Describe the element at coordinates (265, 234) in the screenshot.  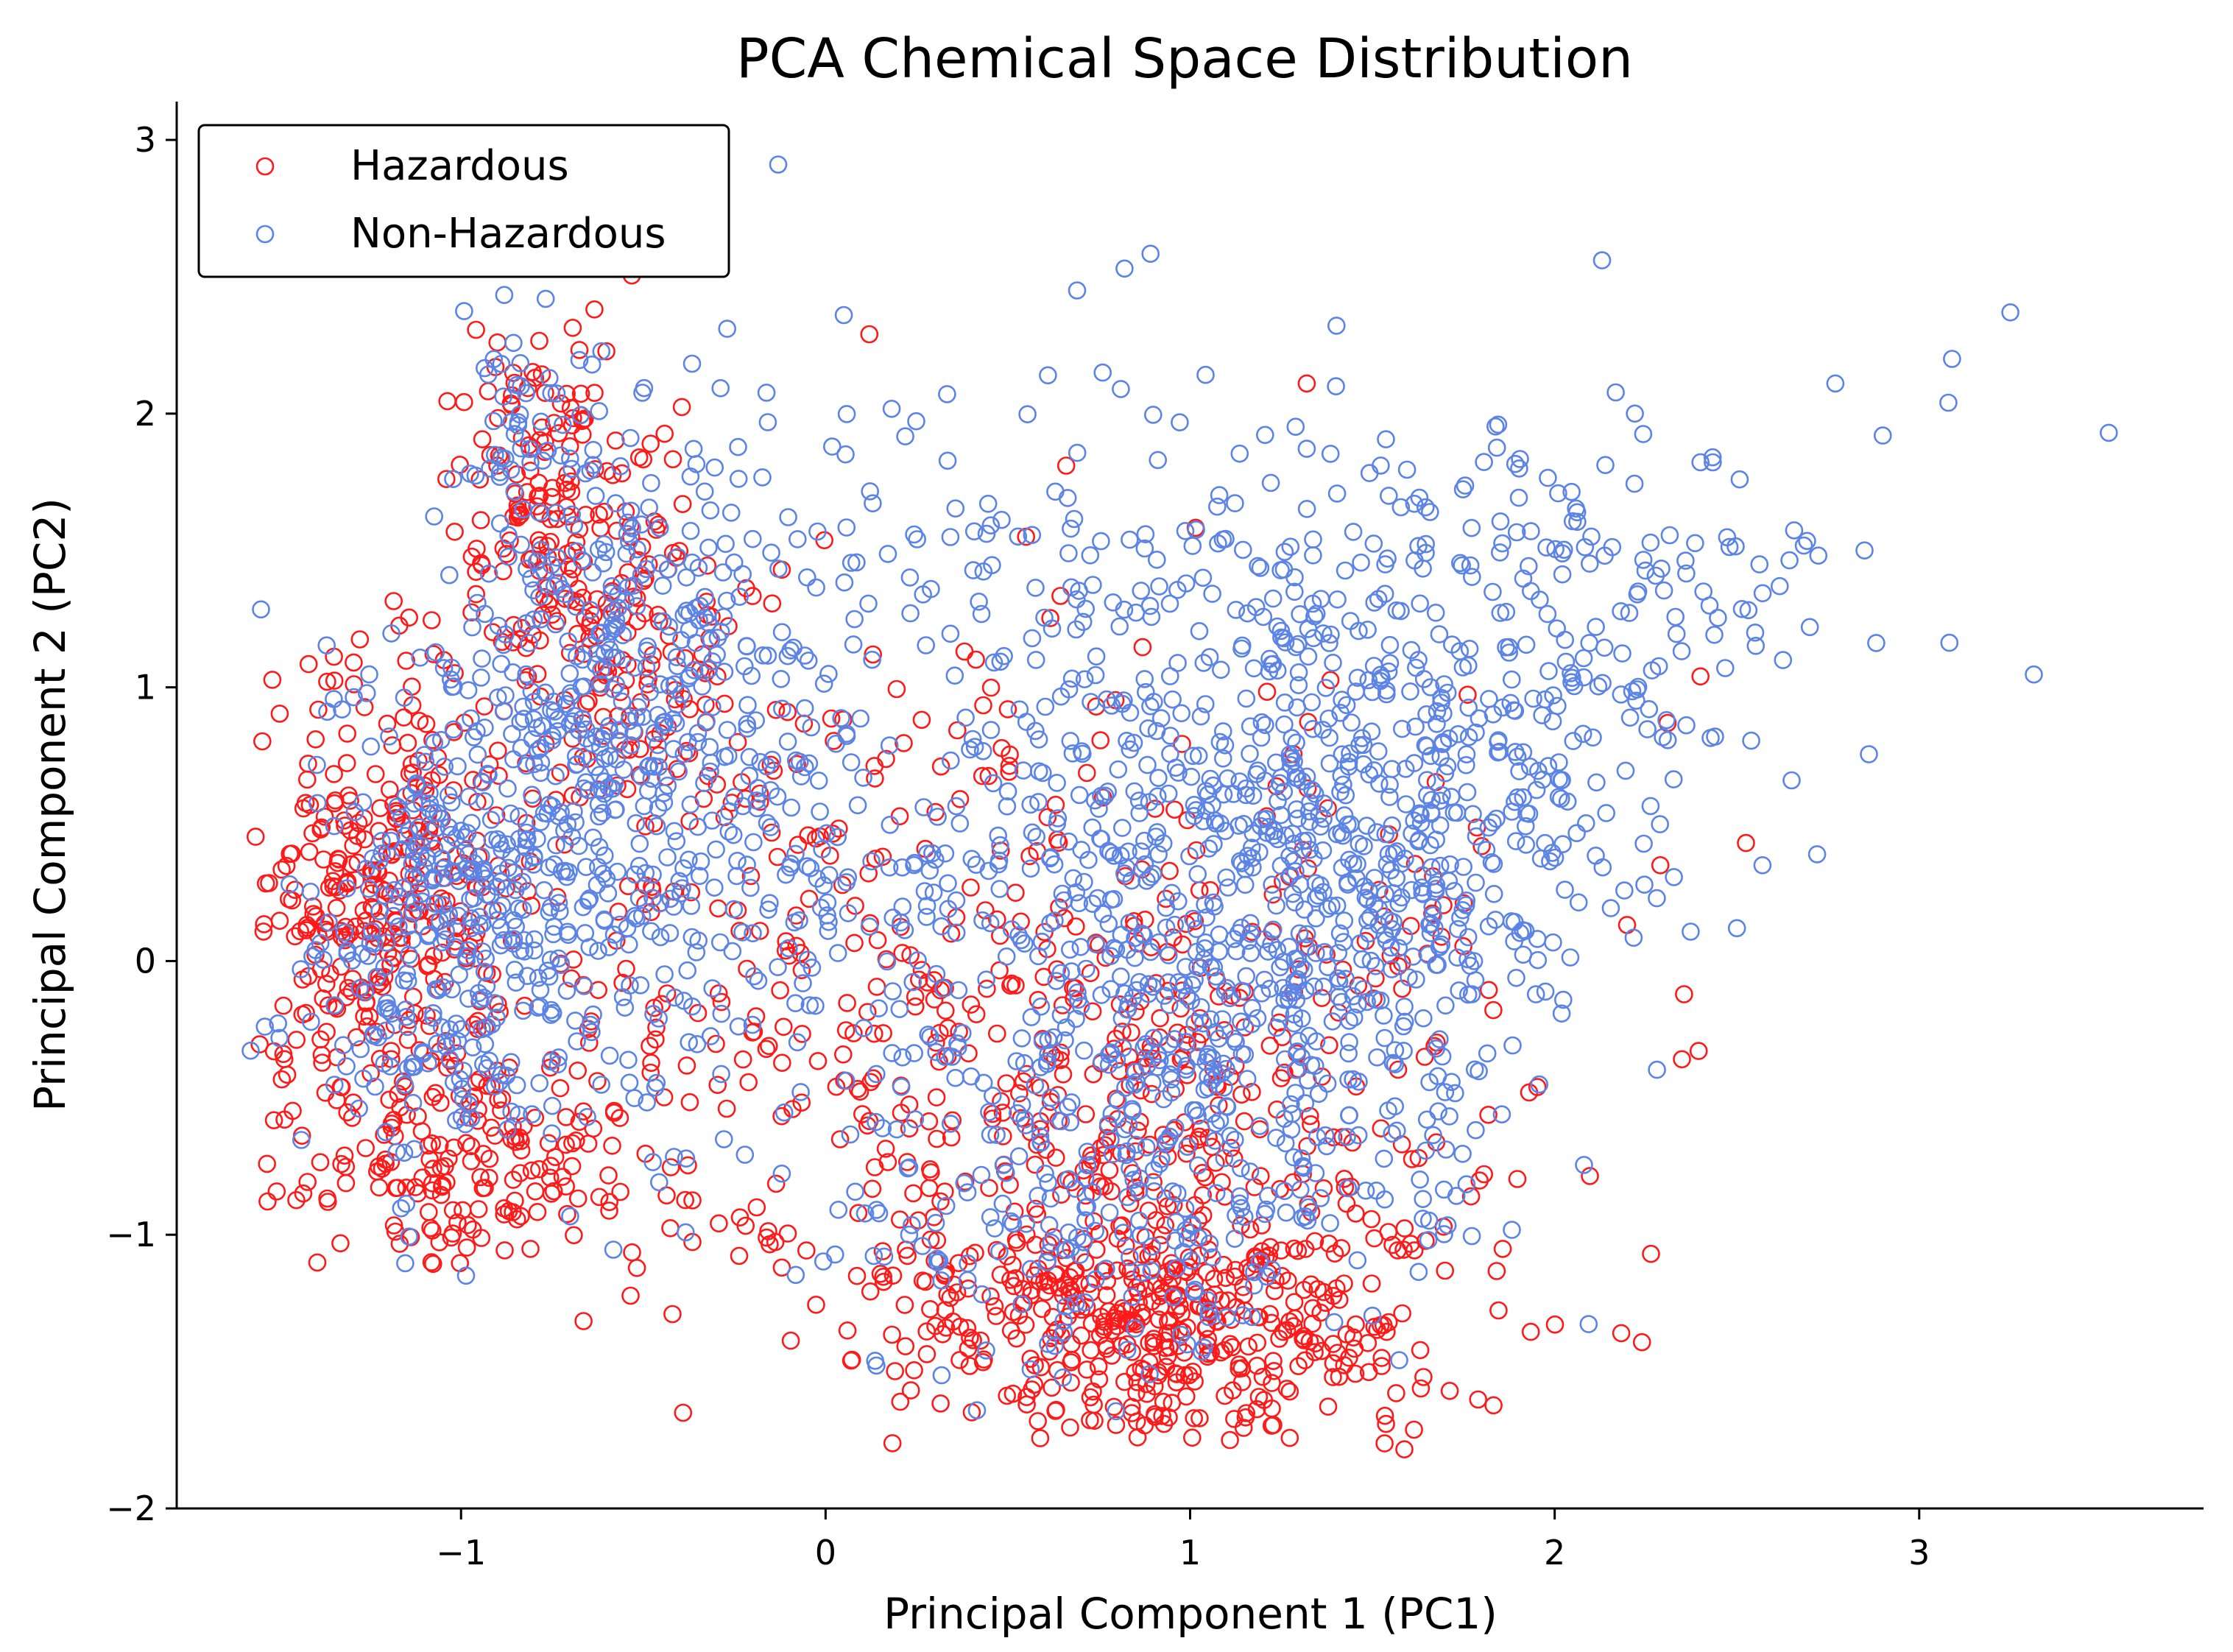
I see `legend-marker-non-hazardous` at that location.